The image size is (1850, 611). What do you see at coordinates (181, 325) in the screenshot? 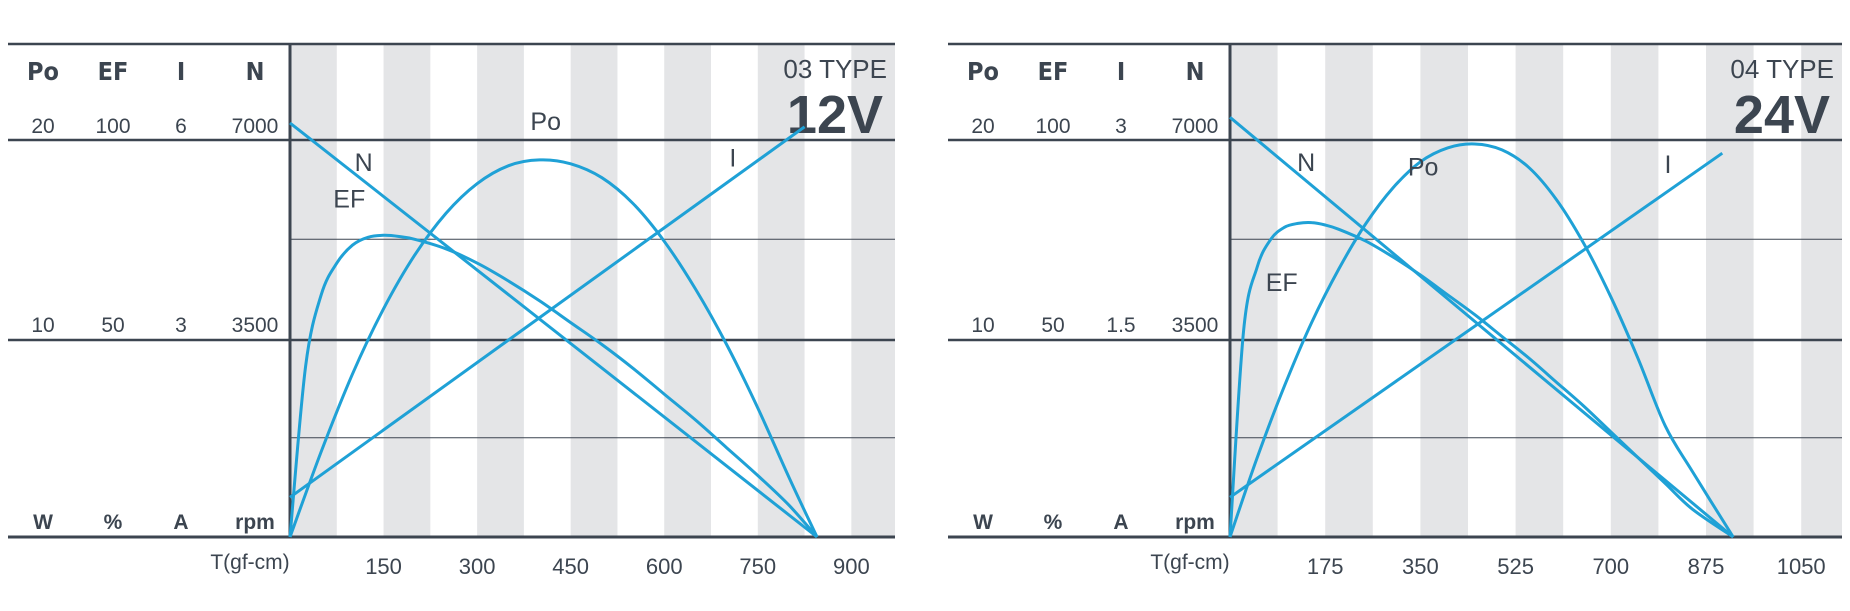
I see `axis-value-mid: 3` at bounding box center [181, 325].